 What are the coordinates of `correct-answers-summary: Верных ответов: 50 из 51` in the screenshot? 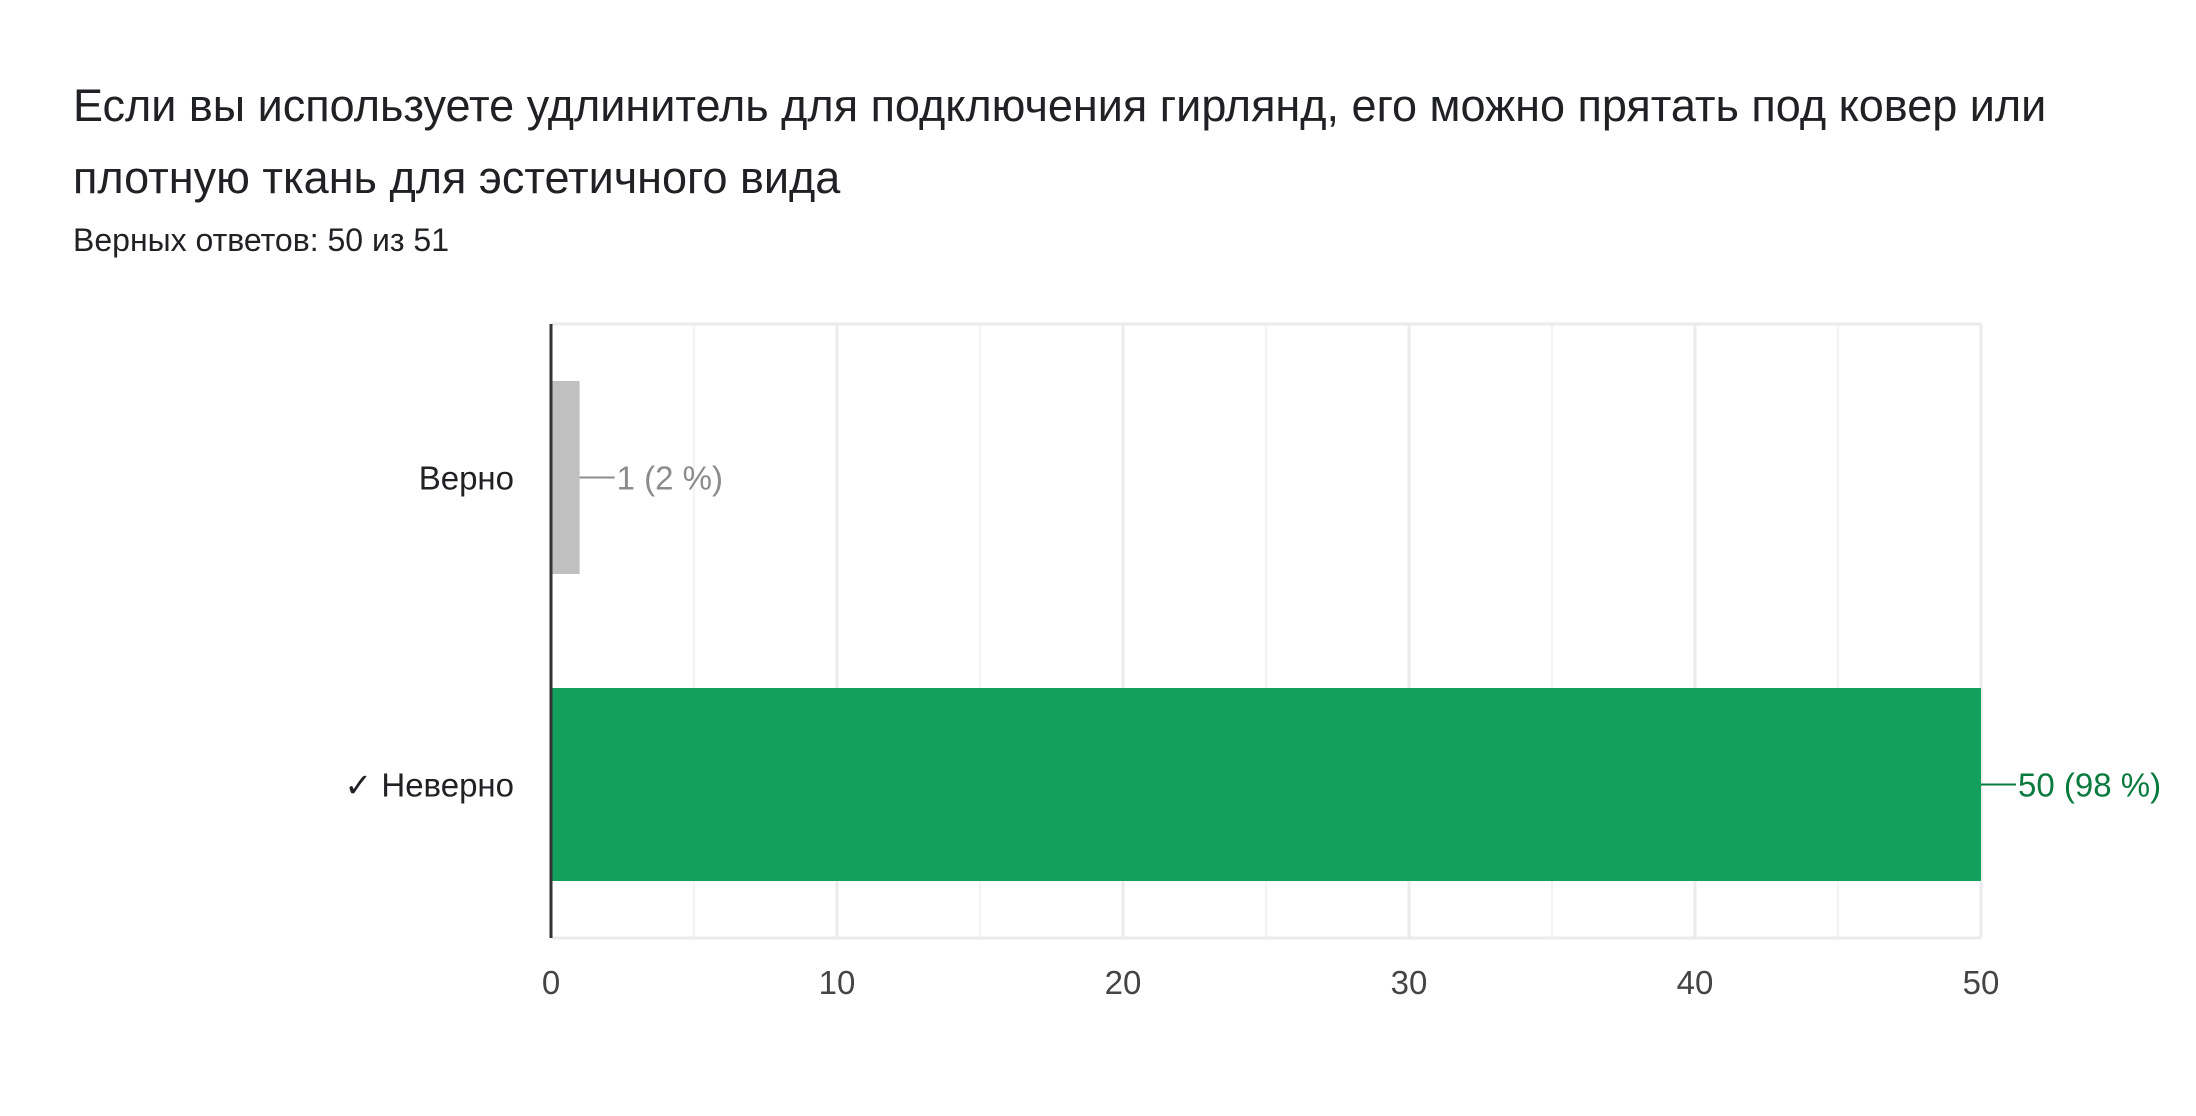 It's located at (261, 240).